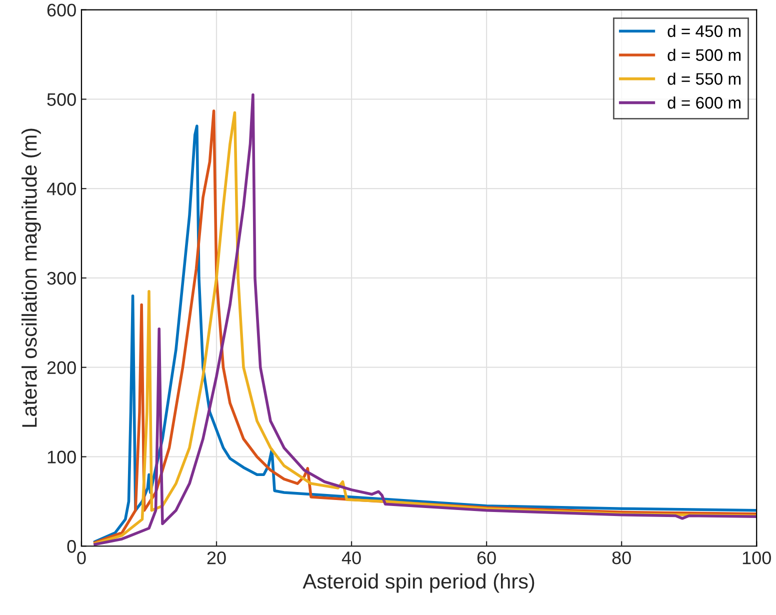 The image size is (776, 615). What do you see at coordinates (71, 546) in the screenshot?
I see `y-tick-label: 0` at bounding box center [71, 546].